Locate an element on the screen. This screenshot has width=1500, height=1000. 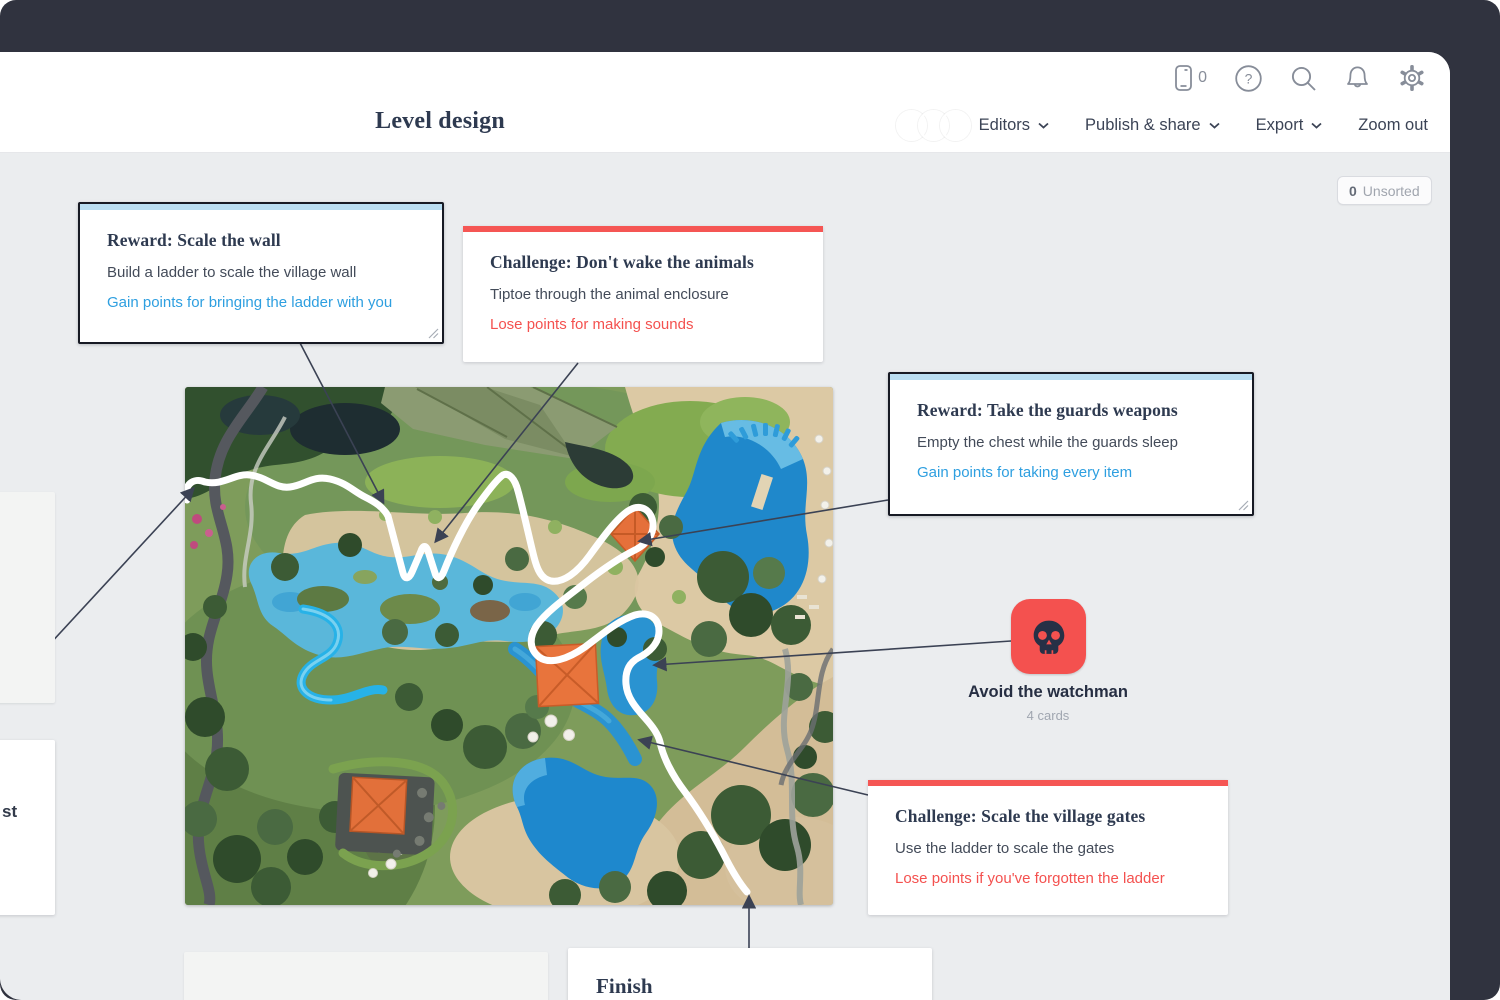
help-button: ? is located at coordinates (1248, 78).